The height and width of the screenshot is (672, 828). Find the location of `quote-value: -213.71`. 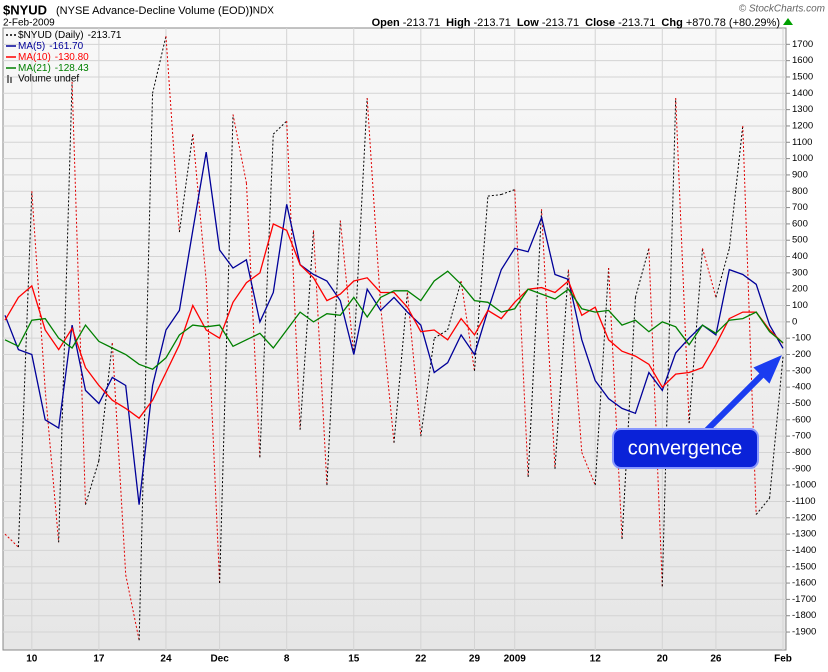

quote-value: -213.71 is located at coordinates (421, 23).